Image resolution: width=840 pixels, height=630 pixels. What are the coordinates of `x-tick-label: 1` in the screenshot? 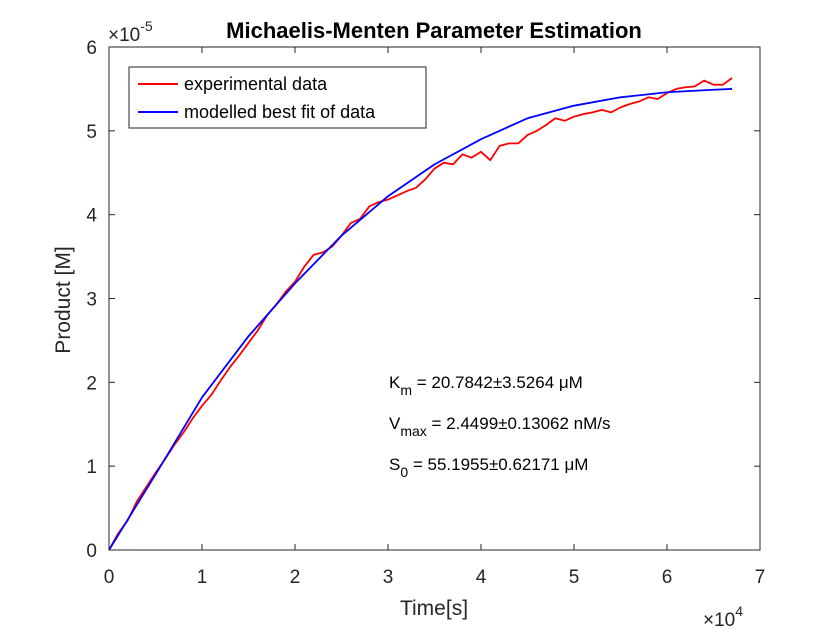 It's located at (202, 577).